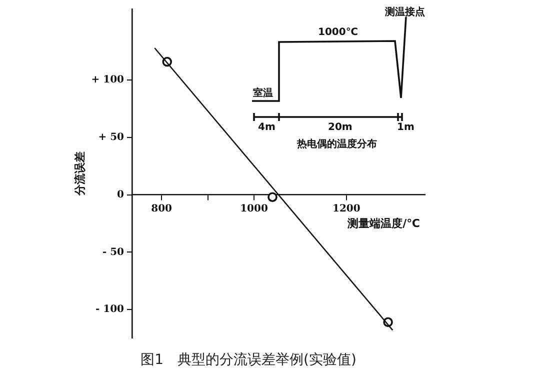 The height and width of the screenshot is (377, 544). Describe the element at coordinates (340, 127) in the screenshot. I see `annotation: 20m` at that location.